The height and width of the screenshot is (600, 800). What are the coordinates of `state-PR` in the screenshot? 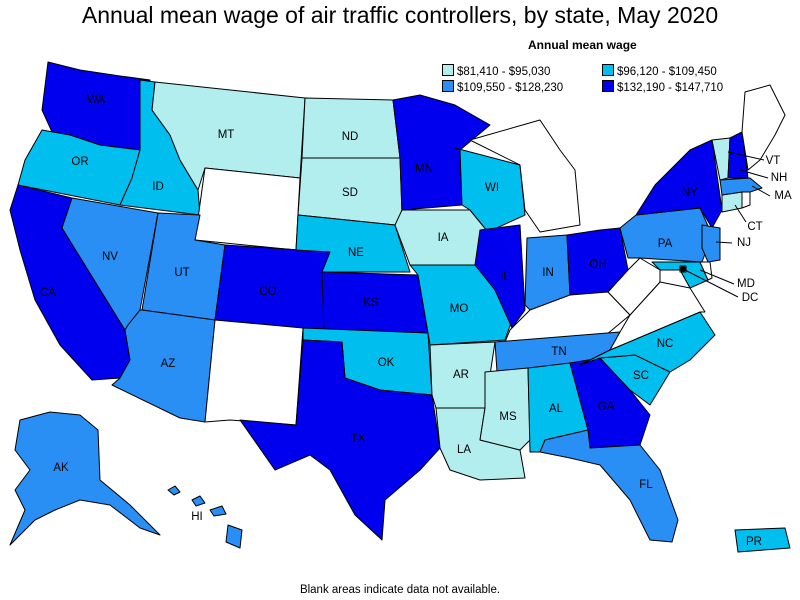 It's located at (762, 540).